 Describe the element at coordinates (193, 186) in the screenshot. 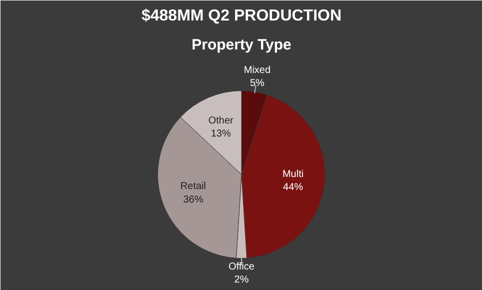

I see `slice-label: Retail` at that location.